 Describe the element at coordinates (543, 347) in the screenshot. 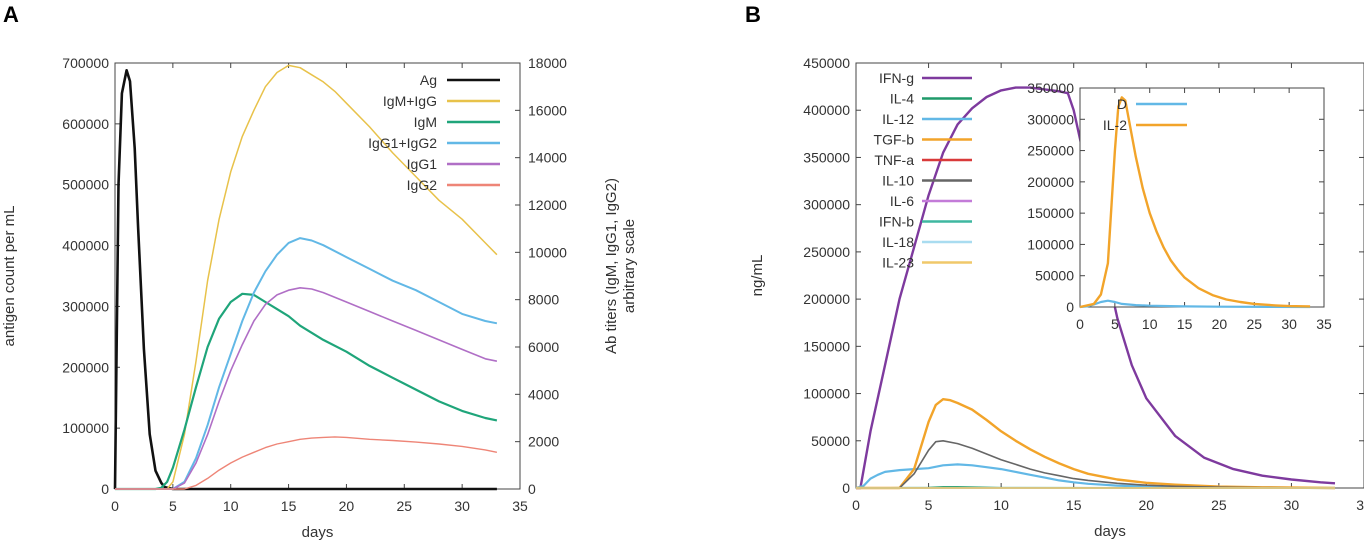

I see `y2-tick-label: 6000` at that location.